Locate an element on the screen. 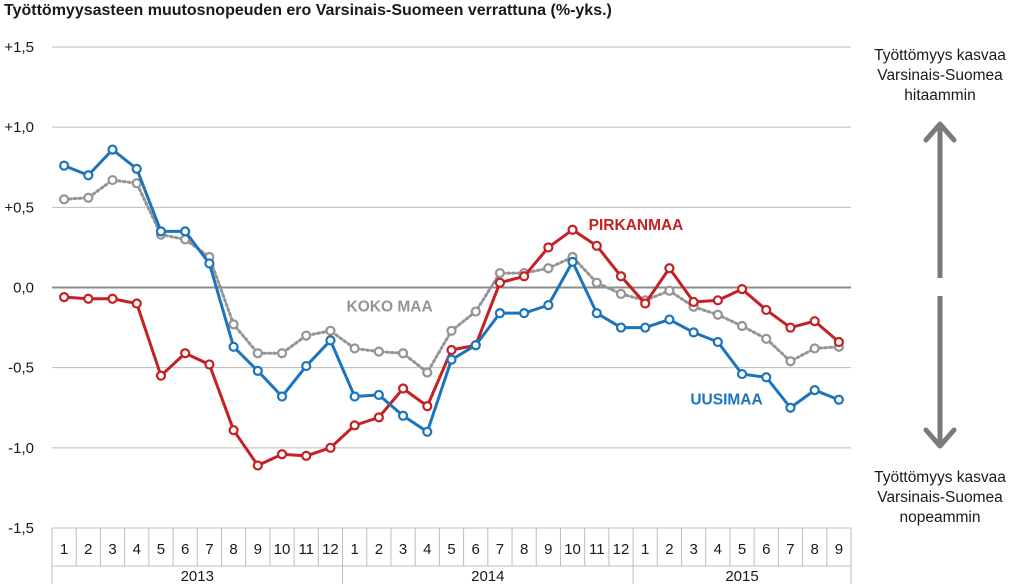  note-bottom-line-2: Varsinais-Suomea is located at coordinates (940, 497).